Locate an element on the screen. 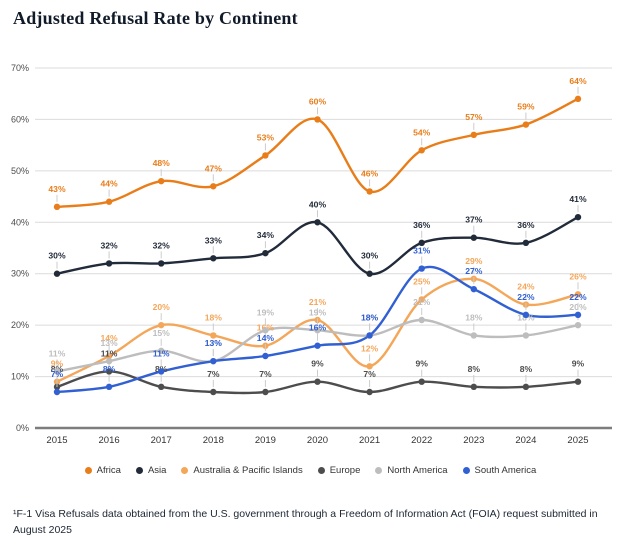  legend-label: Africa is located at coordinates (108, 471).